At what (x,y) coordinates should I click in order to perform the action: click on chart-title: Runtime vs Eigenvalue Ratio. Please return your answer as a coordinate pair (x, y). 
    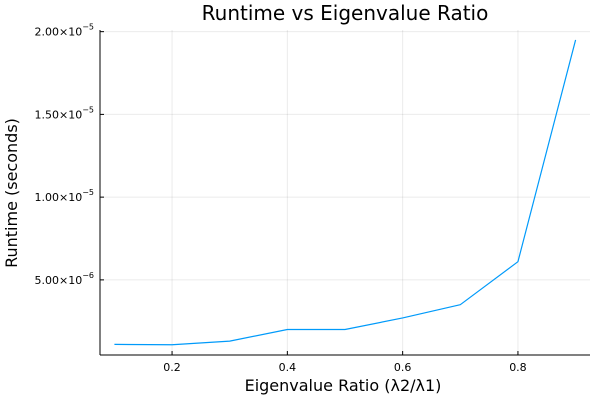
    Looking at the image, I should click on (345, 13).